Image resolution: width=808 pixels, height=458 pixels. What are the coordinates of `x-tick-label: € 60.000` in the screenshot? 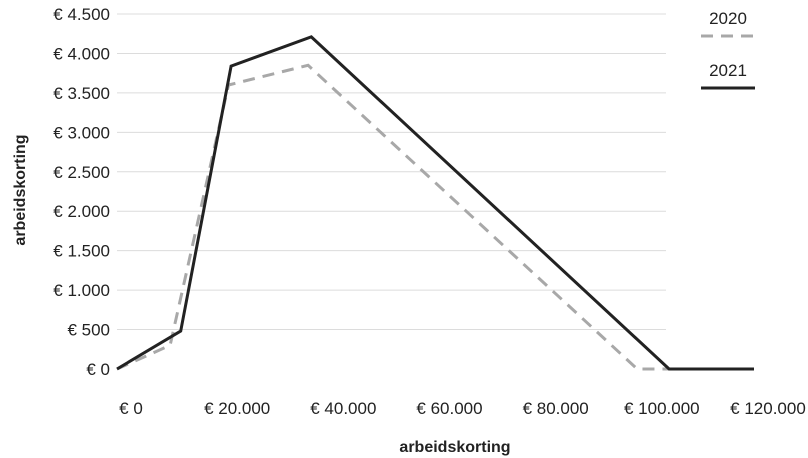 It's located at (449, 408).